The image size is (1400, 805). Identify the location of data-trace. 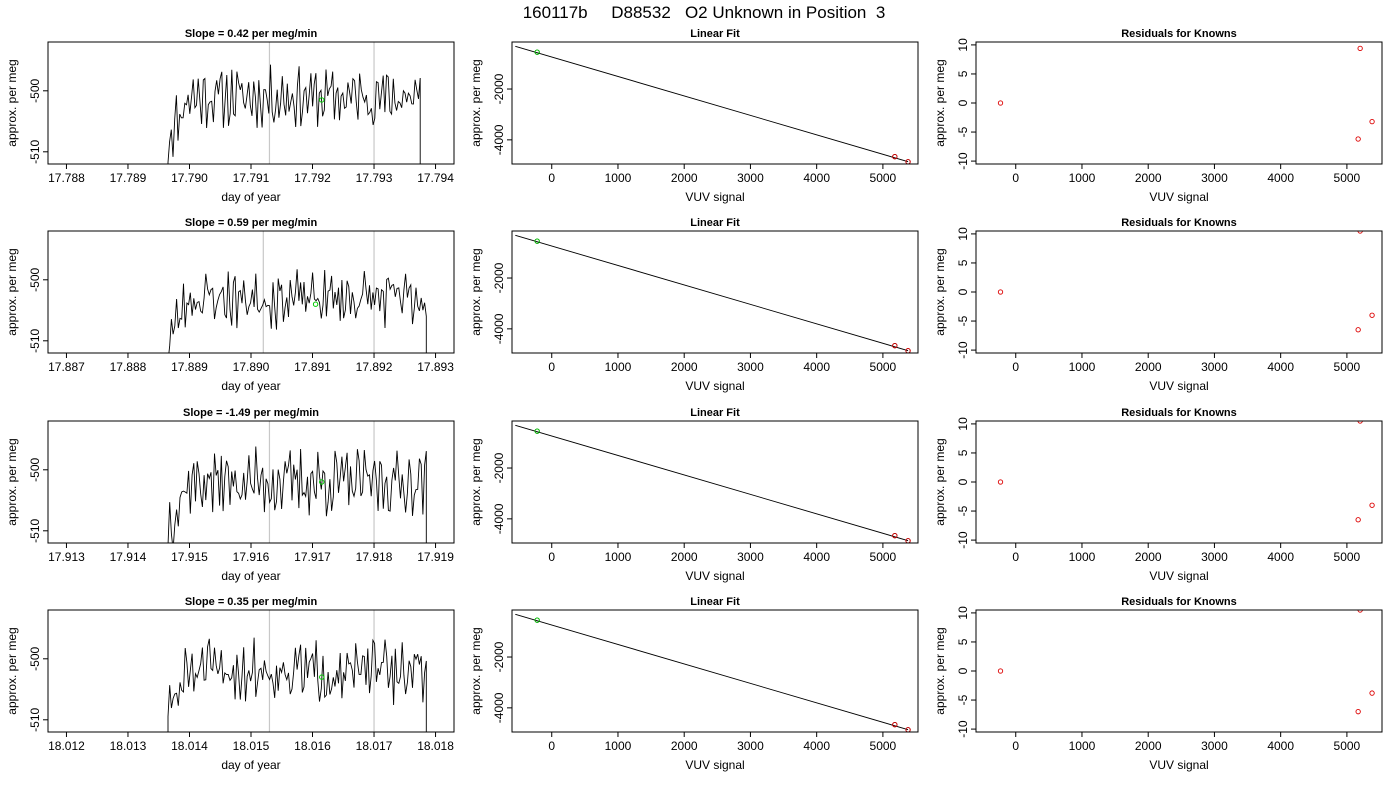
(297, 684).